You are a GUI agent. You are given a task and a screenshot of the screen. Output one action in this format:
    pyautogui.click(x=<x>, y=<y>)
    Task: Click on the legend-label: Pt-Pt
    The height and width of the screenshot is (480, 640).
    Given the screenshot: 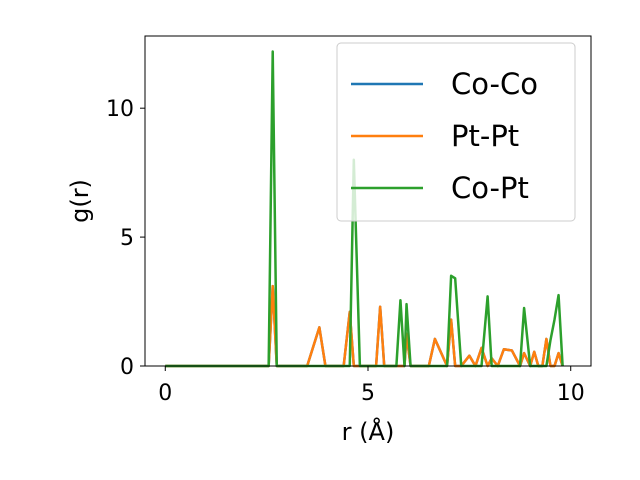 What is the action you would take?
    pyautogui.click(x=485, y=136)
    